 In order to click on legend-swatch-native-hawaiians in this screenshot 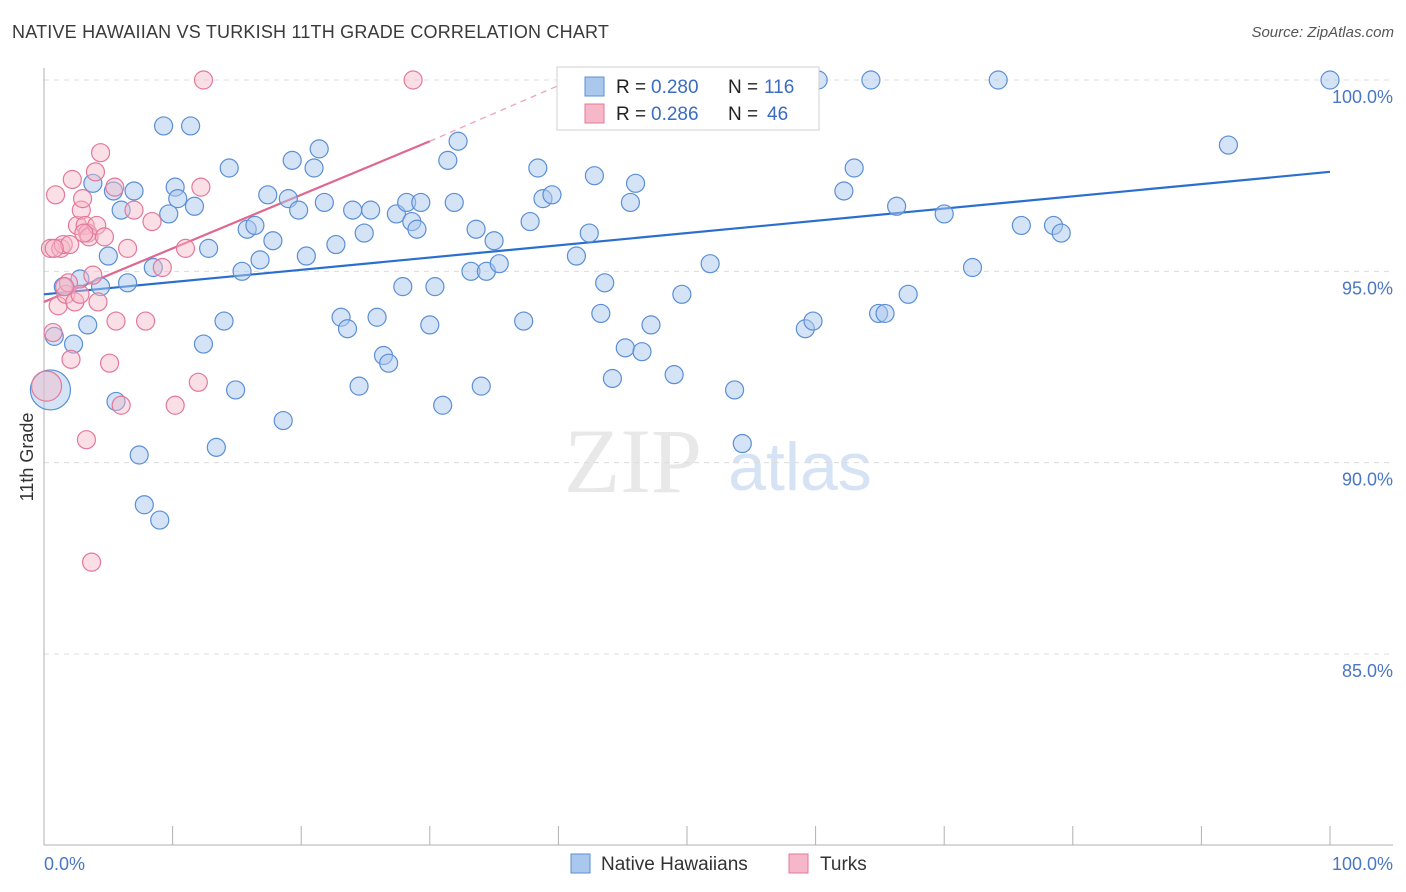, I will do `click(580, 863)`.